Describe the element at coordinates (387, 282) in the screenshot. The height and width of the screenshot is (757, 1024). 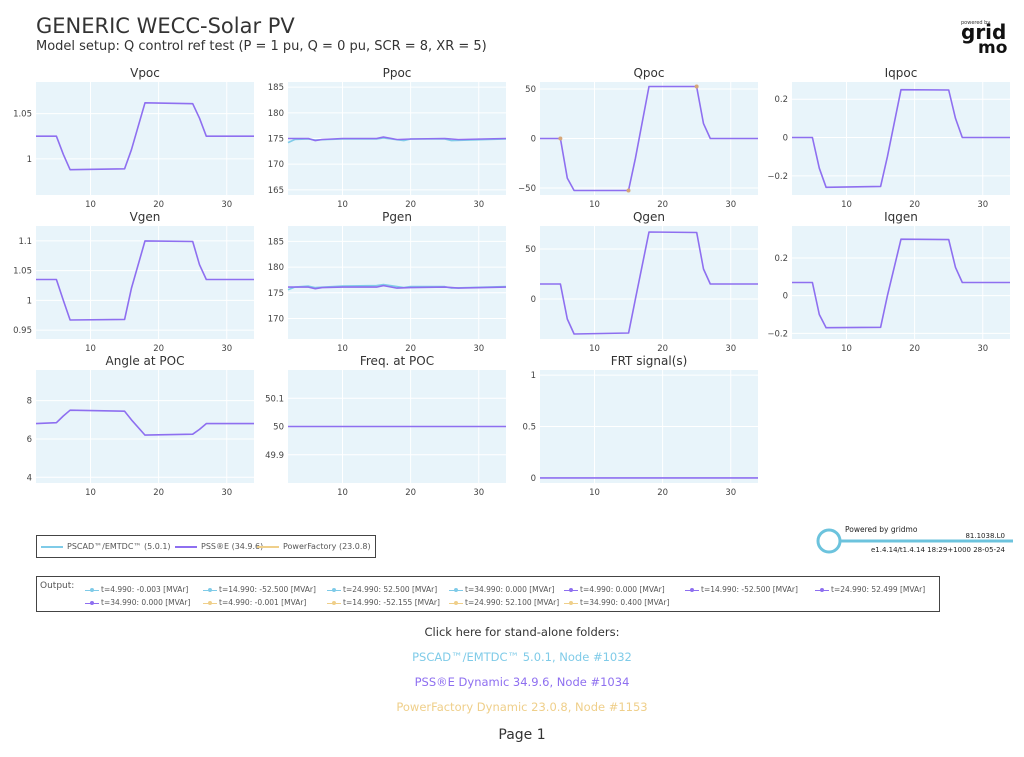
I see `chart-pgen: 10 20 30 170 175 180 185 Pgen` at that location.